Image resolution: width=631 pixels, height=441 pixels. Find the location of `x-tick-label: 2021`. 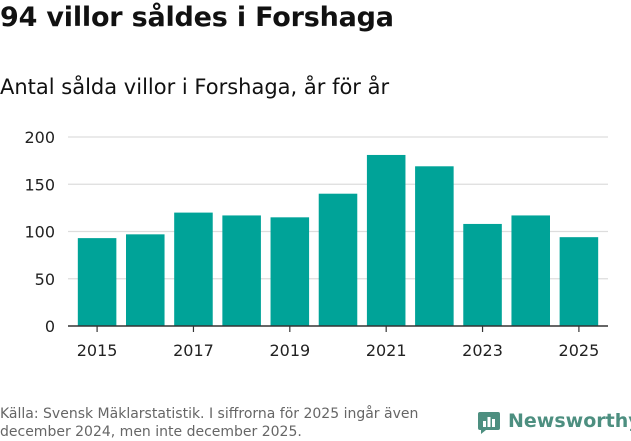

x-tick-label: 2021 is located at coordinates (386, 350).